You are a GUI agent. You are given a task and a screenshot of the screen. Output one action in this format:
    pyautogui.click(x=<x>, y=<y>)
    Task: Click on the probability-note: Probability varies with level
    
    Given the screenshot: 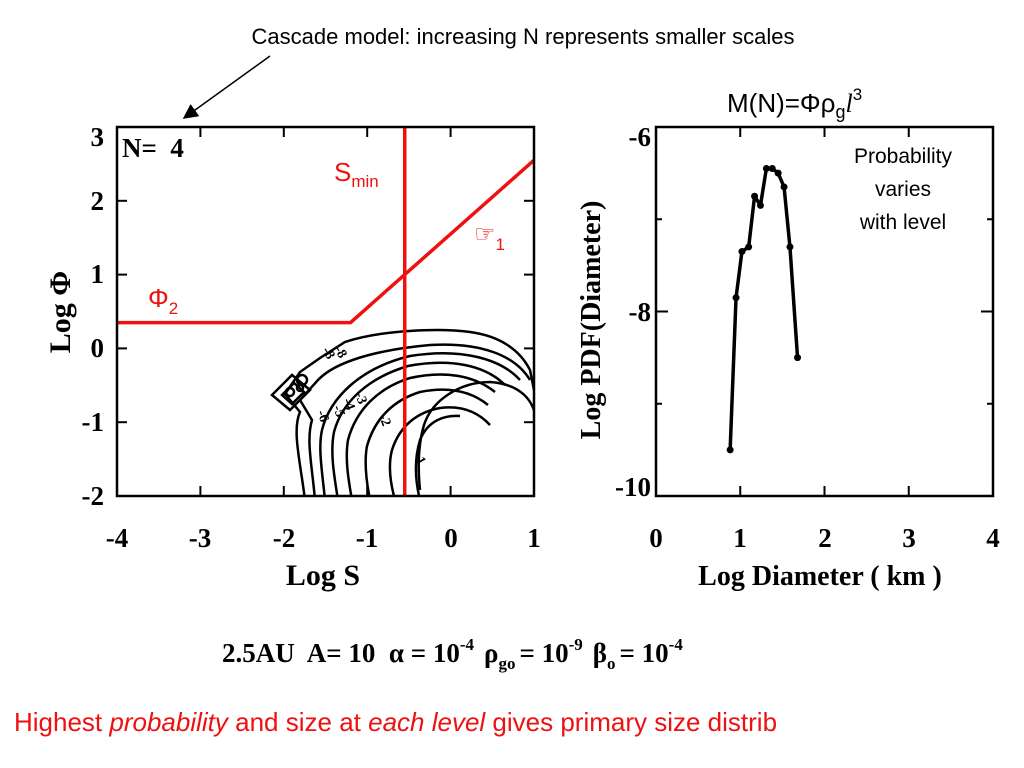 What is the action you would take?
    pyautogui.click(x=903, y=189)
    